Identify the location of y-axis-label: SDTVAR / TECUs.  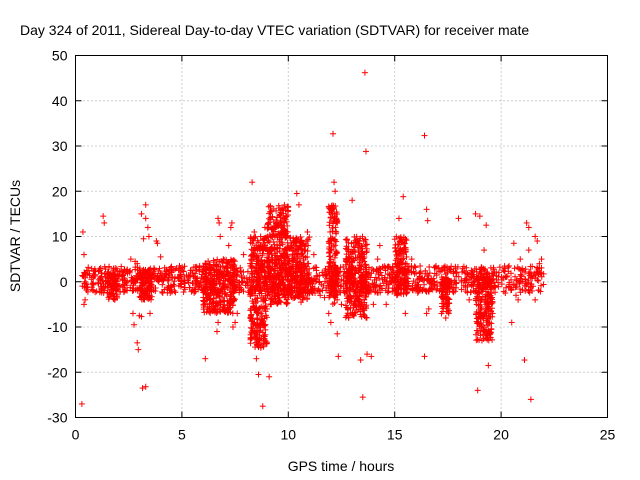
(15, 236).